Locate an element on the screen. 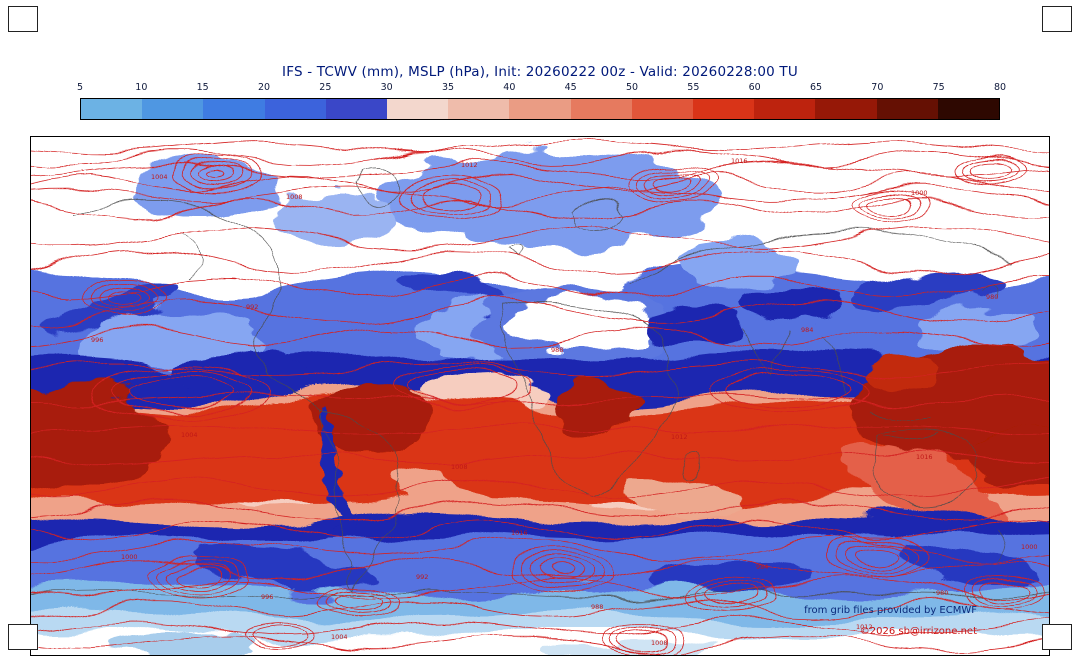 This screenshot has height=658, width=1080. colorbar-tick-label: 30 is located at coordinates (386, 87).